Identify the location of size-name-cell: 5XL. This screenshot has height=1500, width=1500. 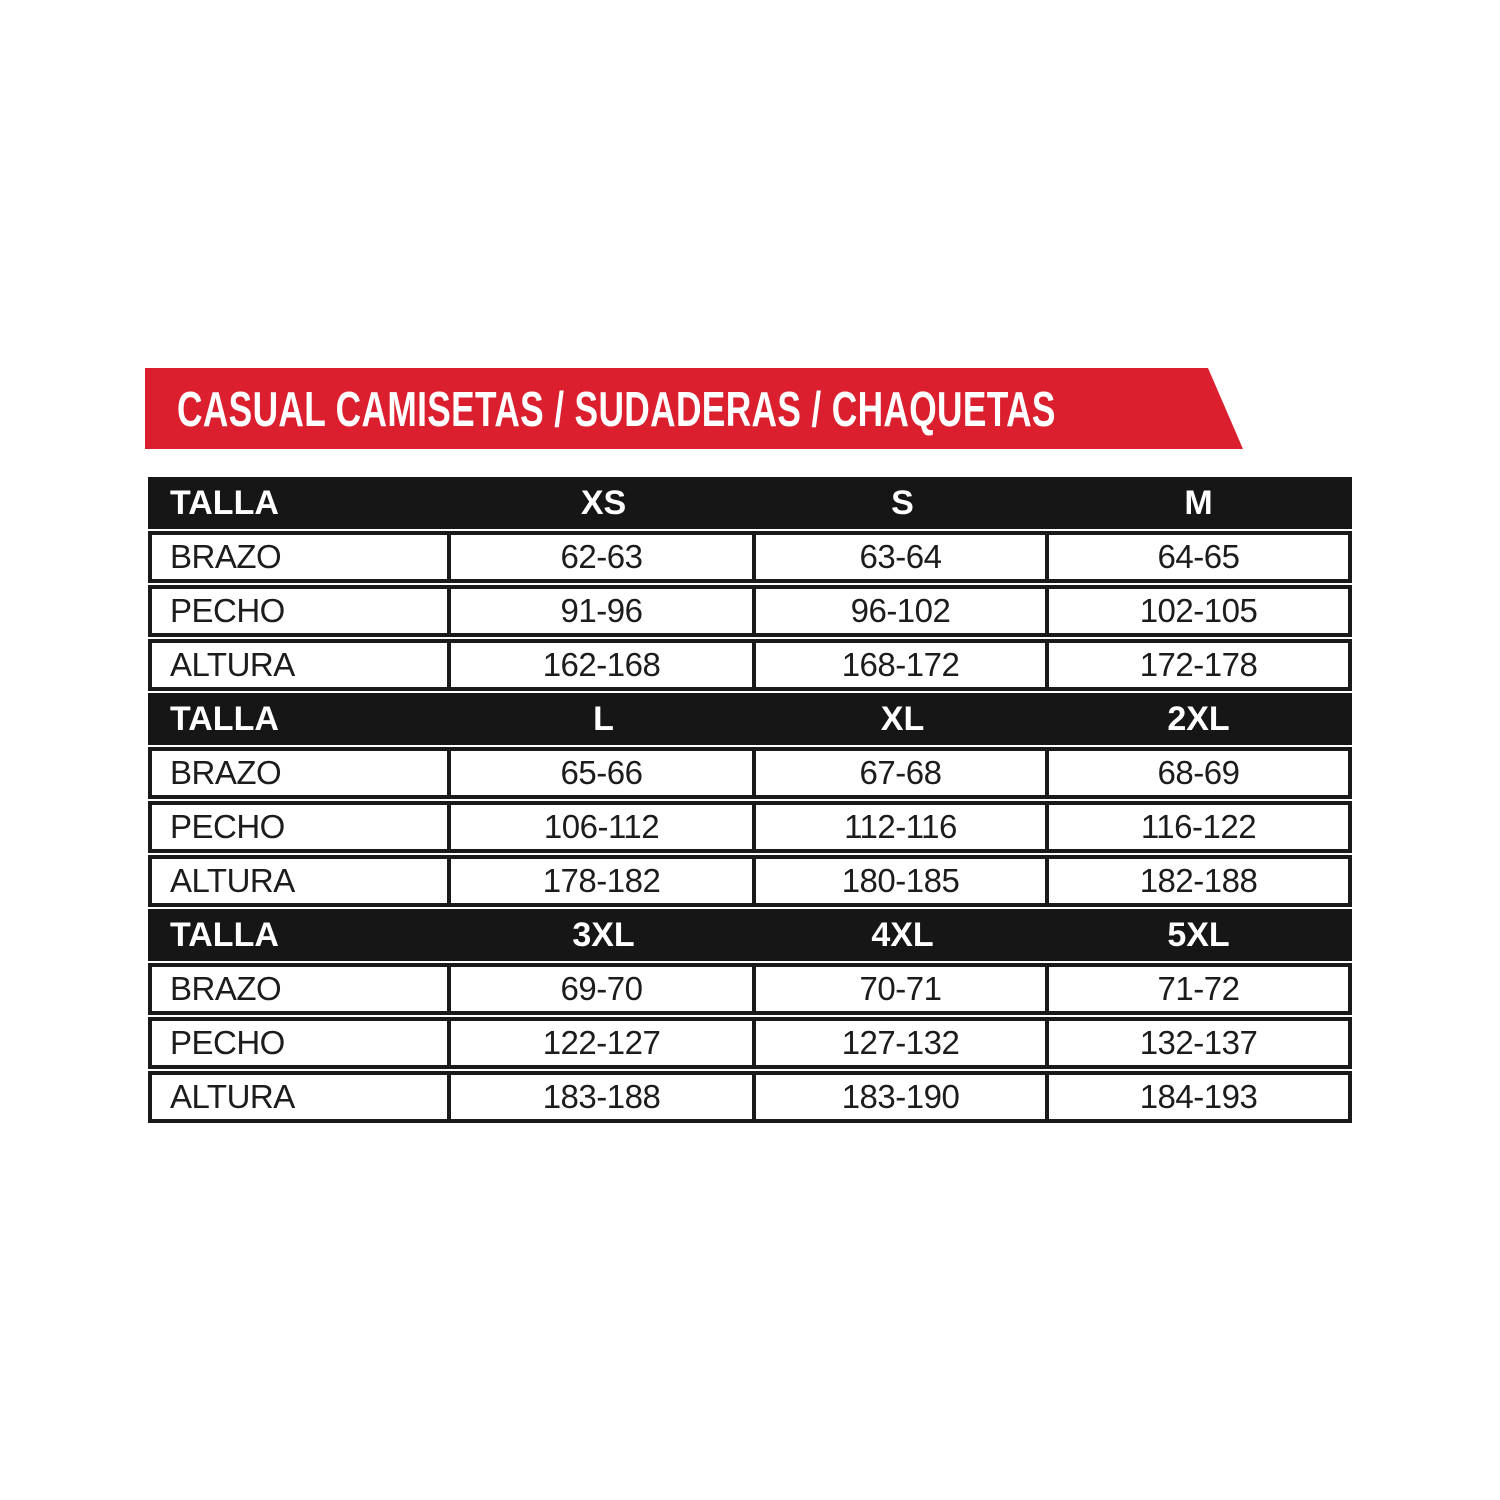
(1198, 934).